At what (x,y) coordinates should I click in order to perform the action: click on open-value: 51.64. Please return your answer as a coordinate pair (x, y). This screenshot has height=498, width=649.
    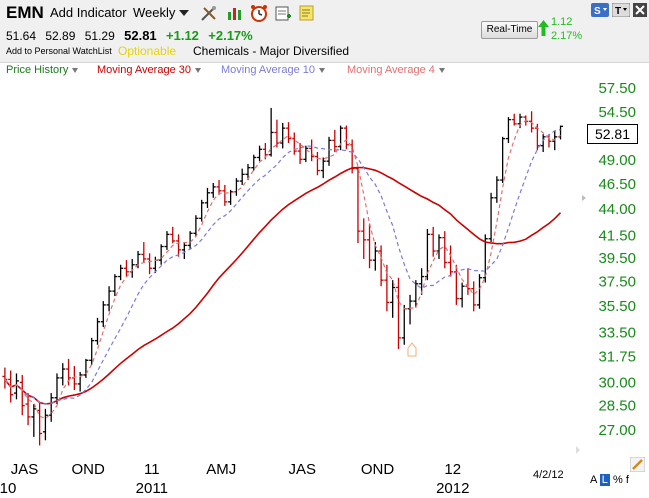
    Looking at the image, I should click on (21, 36).